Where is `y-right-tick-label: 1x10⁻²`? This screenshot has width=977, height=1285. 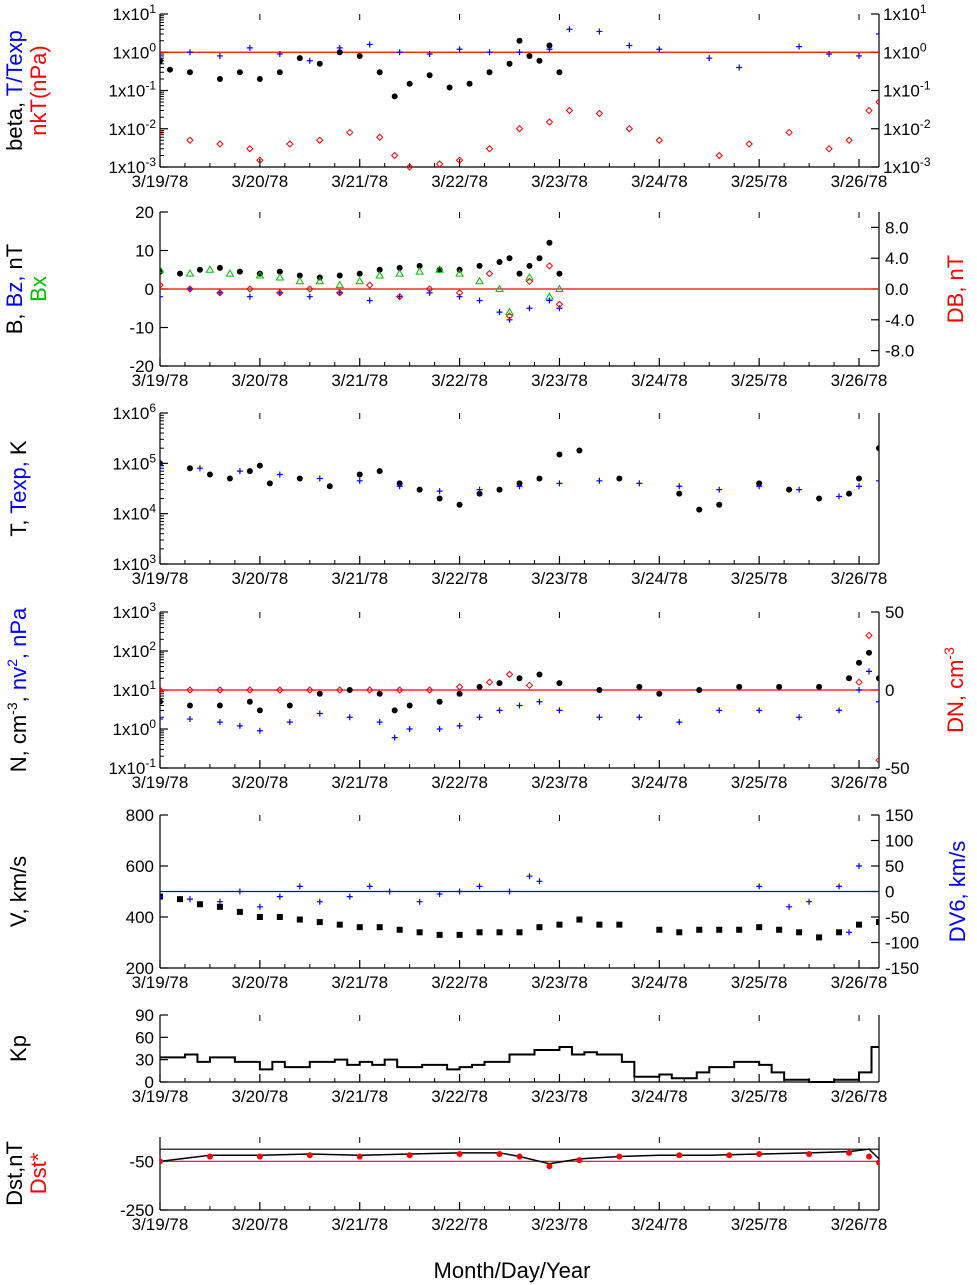 y-right-tick-label: 1x10⁻² is located at coordinates (907, 128).